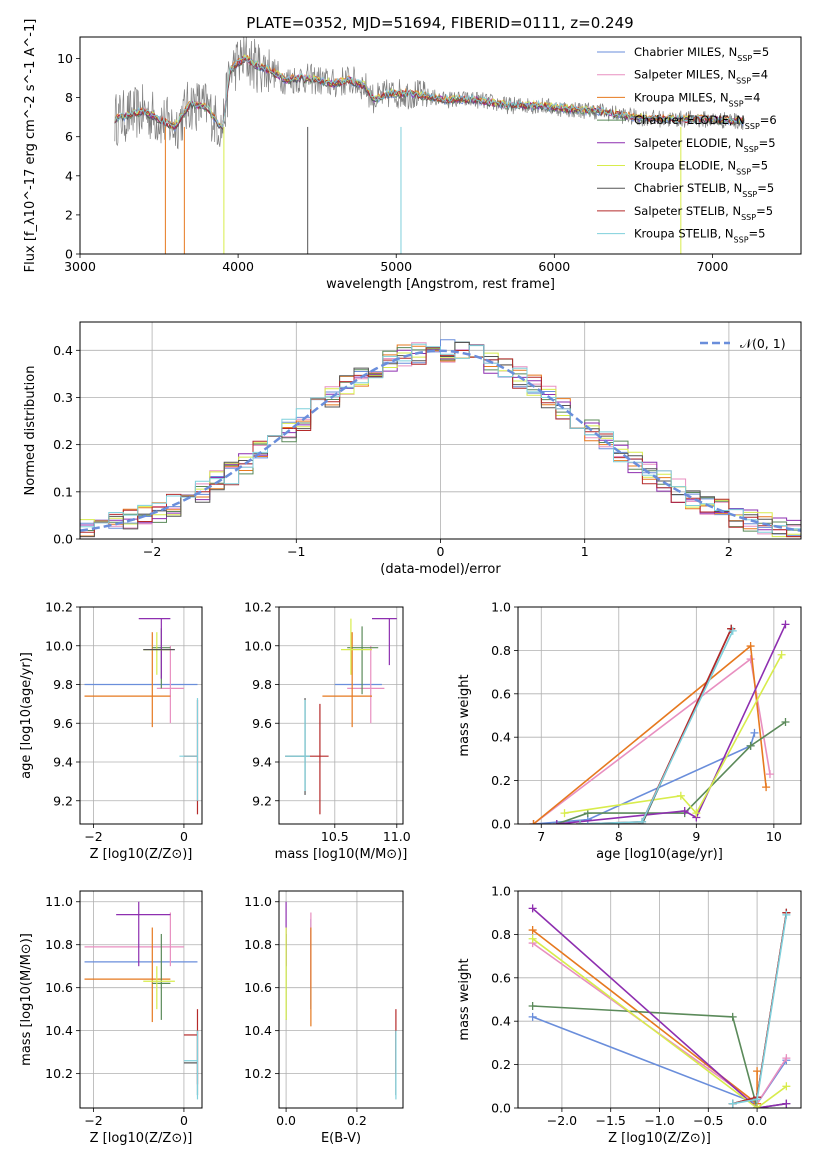 This screenshot has width=819, height=1170. Describe the element at coordinates (63, 491) in the screenshot. I see `y-tick-label: 0.1` at that location.